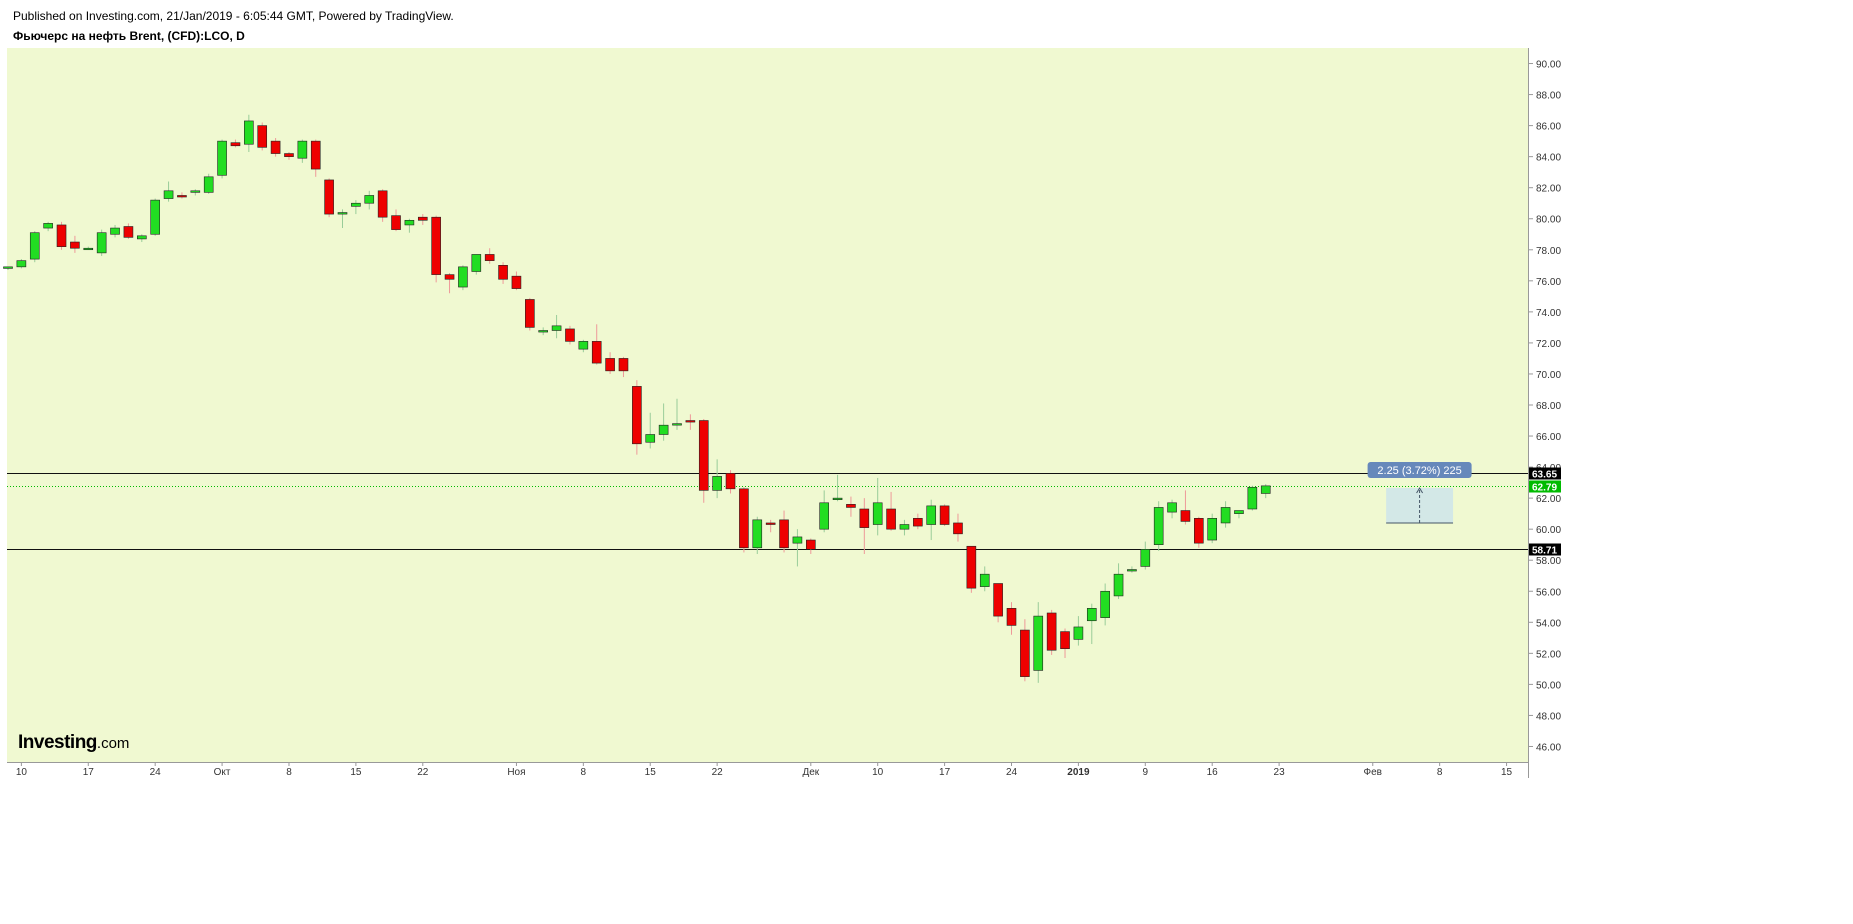  Describe the element at coordinates (73, 743) in the screenshot. I see `investing-logo: Investing.com` at that location.